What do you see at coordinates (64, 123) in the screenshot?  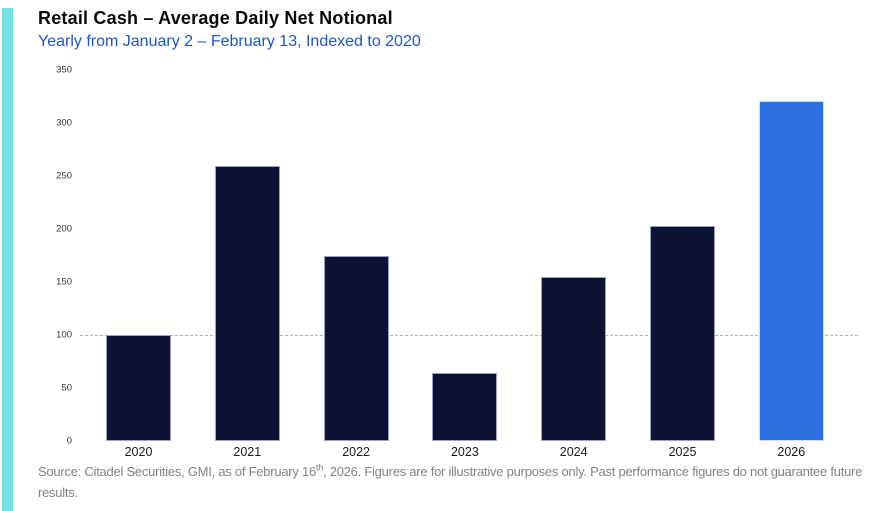 I see `y-axis-tick-label-300: 300` at bounding box center [64, 123].